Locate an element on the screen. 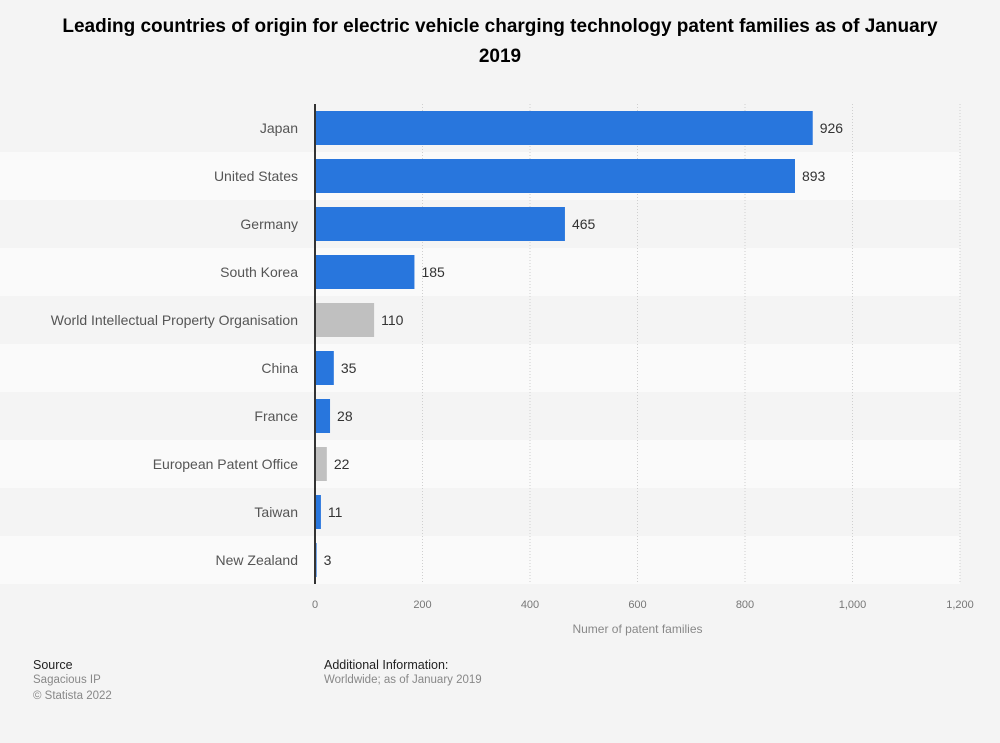  category-label: Germany is located at coordinates (269, 224).